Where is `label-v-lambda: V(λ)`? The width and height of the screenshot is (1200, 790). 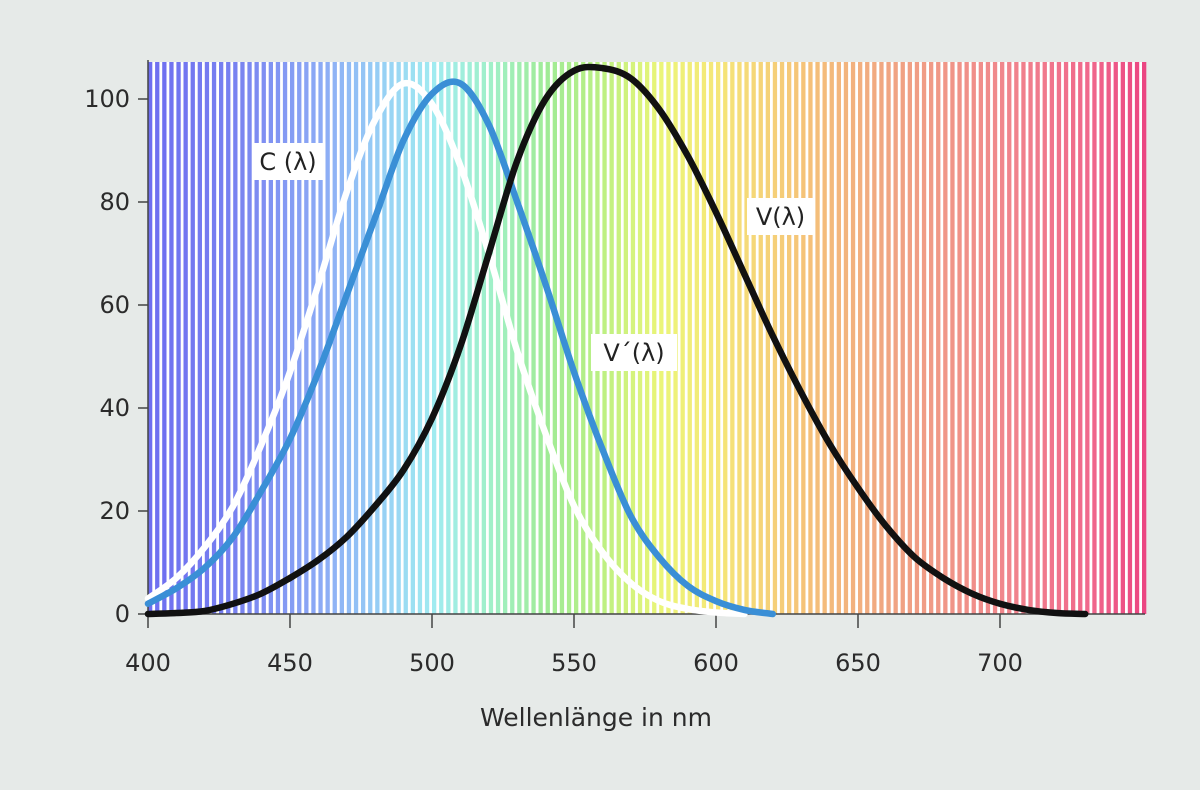
label-v-lambda: V(λ) is located at coordinates (780, 216).